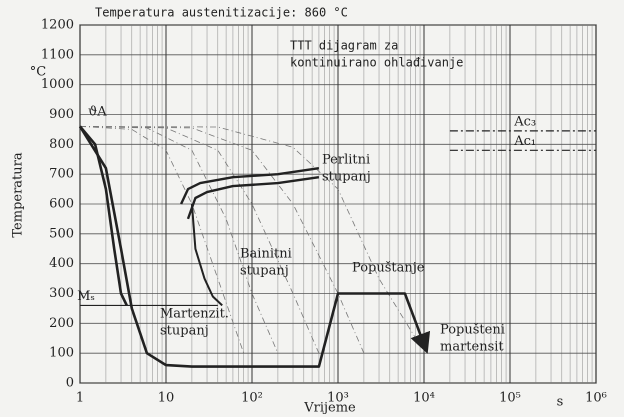  Describe the element at coordinates (346, 160) in the screenshot. I see `annotation: Perlitni` at that location.